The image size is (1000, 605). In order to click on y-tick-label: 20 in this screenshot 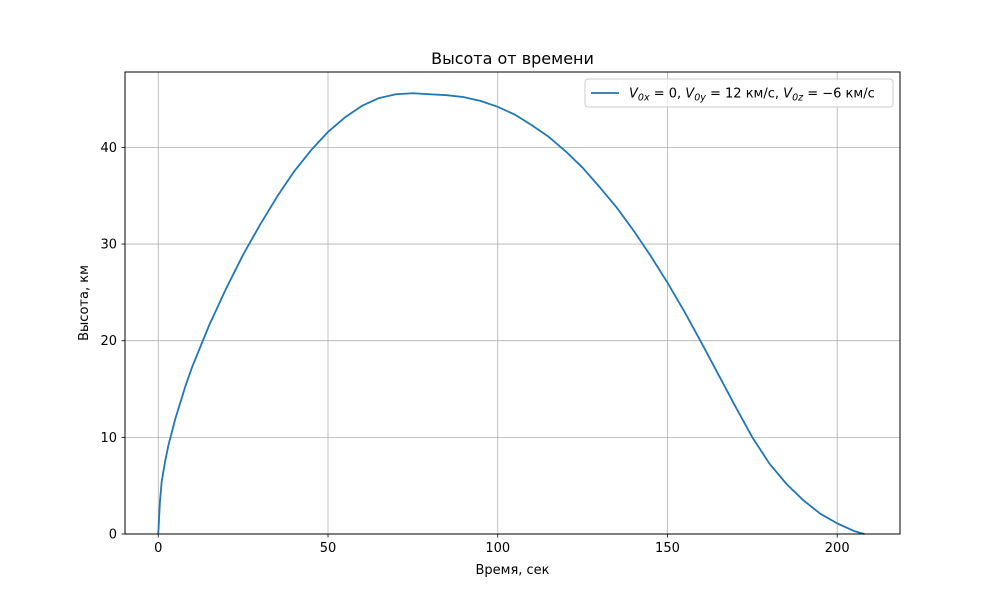, I will do `click(108, 341)`.